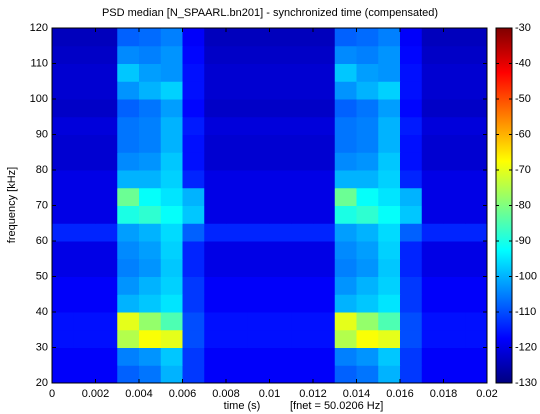 This screenshot has height=414, width=540. What do you see at coordinates (139, 394) in the screenshot?
I see `x-tick-label: 0.004` at bounding box center [139, 394].